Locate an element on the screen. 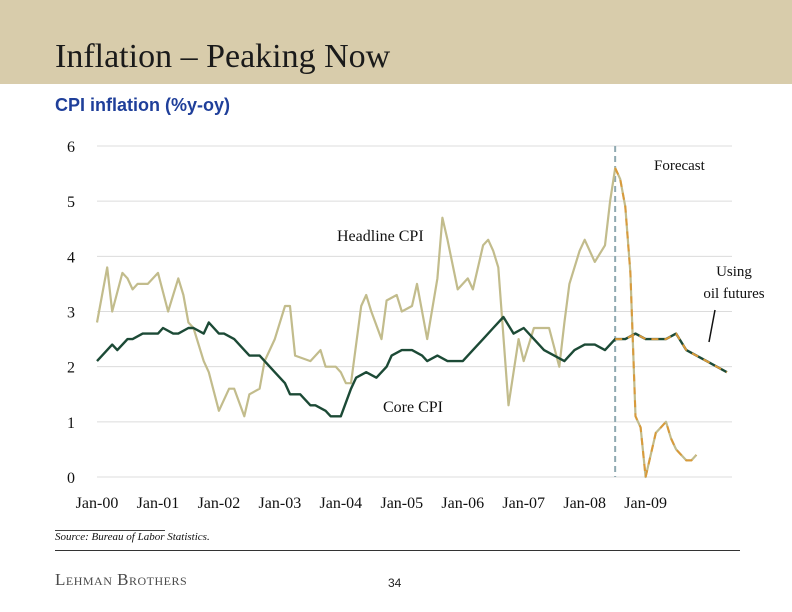 Image resolution: width=792 pixels, height=612 pixels. x-tick-label: Jan-04 is located at coordinates (341, 503).